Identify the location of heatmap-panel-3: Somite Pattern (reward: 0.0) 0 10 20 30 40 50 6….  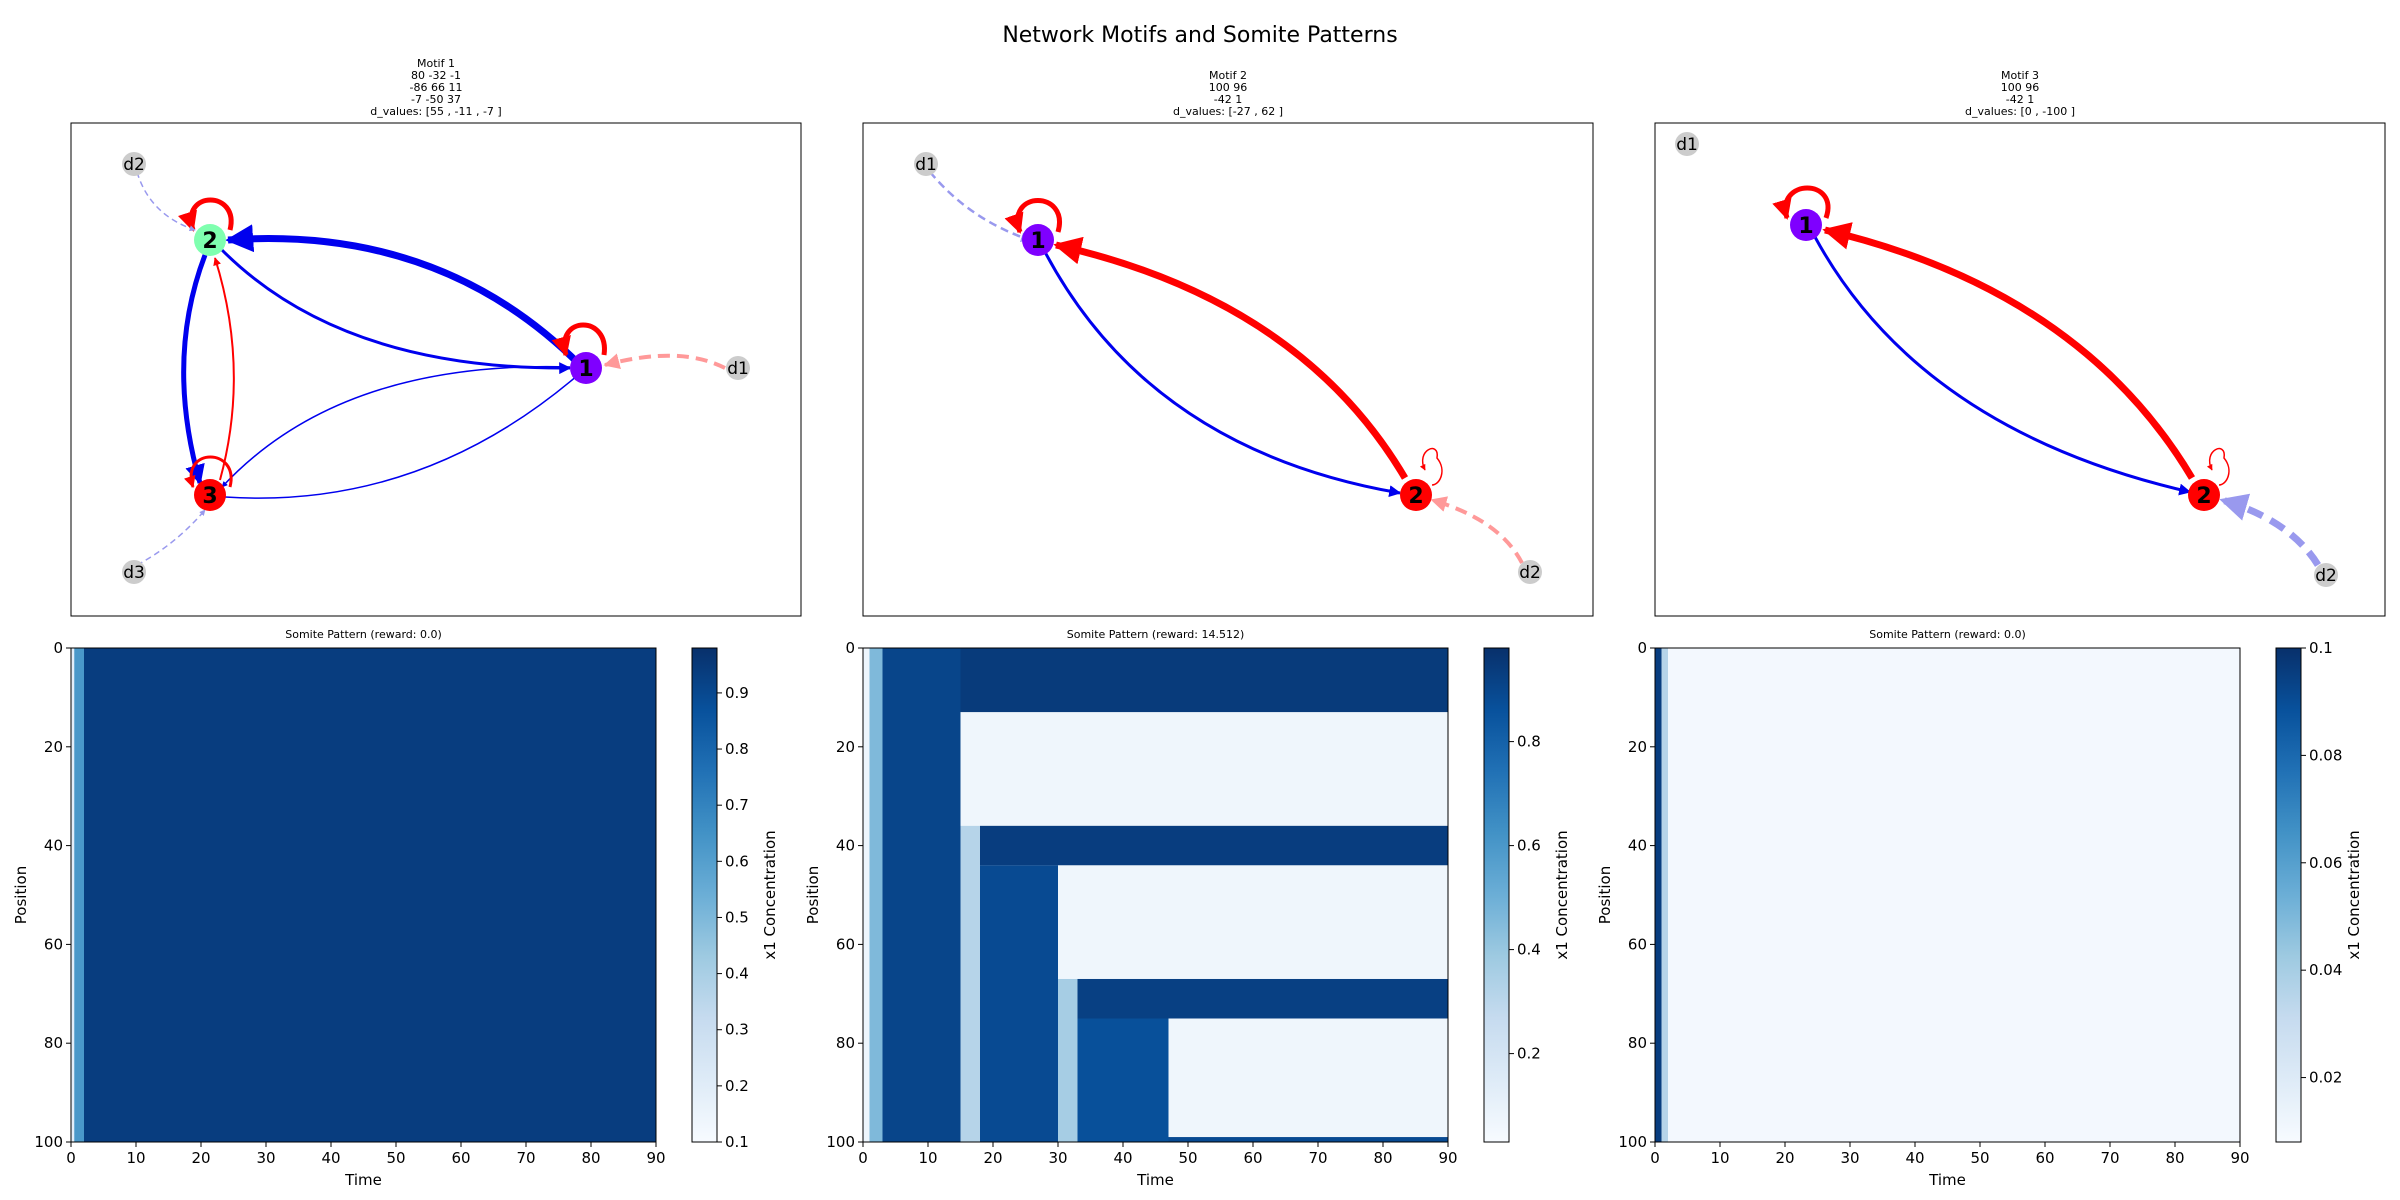
(1979, 908).